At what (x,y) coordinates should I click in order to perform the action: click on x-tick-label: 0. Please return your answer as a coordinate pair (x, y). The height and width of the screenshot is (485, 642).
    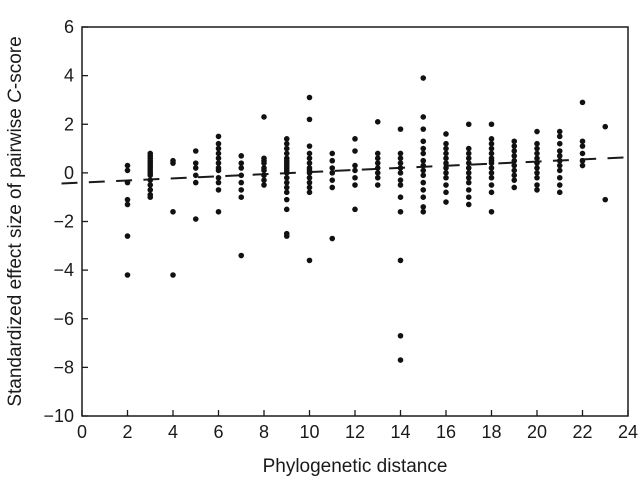
    Looking at the image, I should click on (82, 432).